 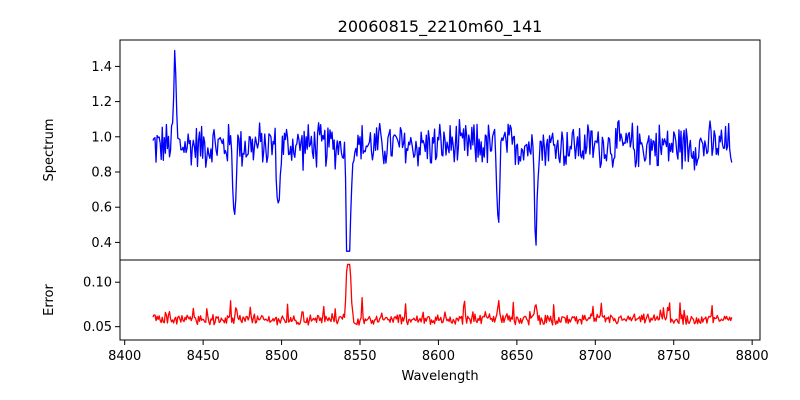 I want to click on x-tick-label: 8700, so click(x=595, y=356).